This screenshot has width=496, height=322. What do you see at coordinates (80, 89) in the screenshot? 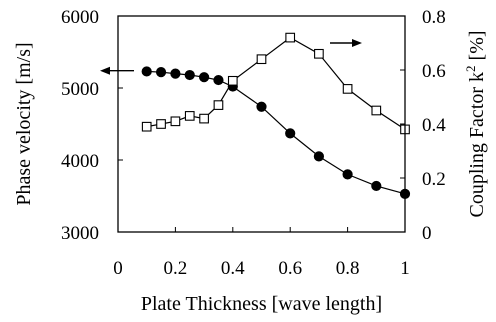
I see `y-left-tick-label: 5000` at bounding box center [80, 89].